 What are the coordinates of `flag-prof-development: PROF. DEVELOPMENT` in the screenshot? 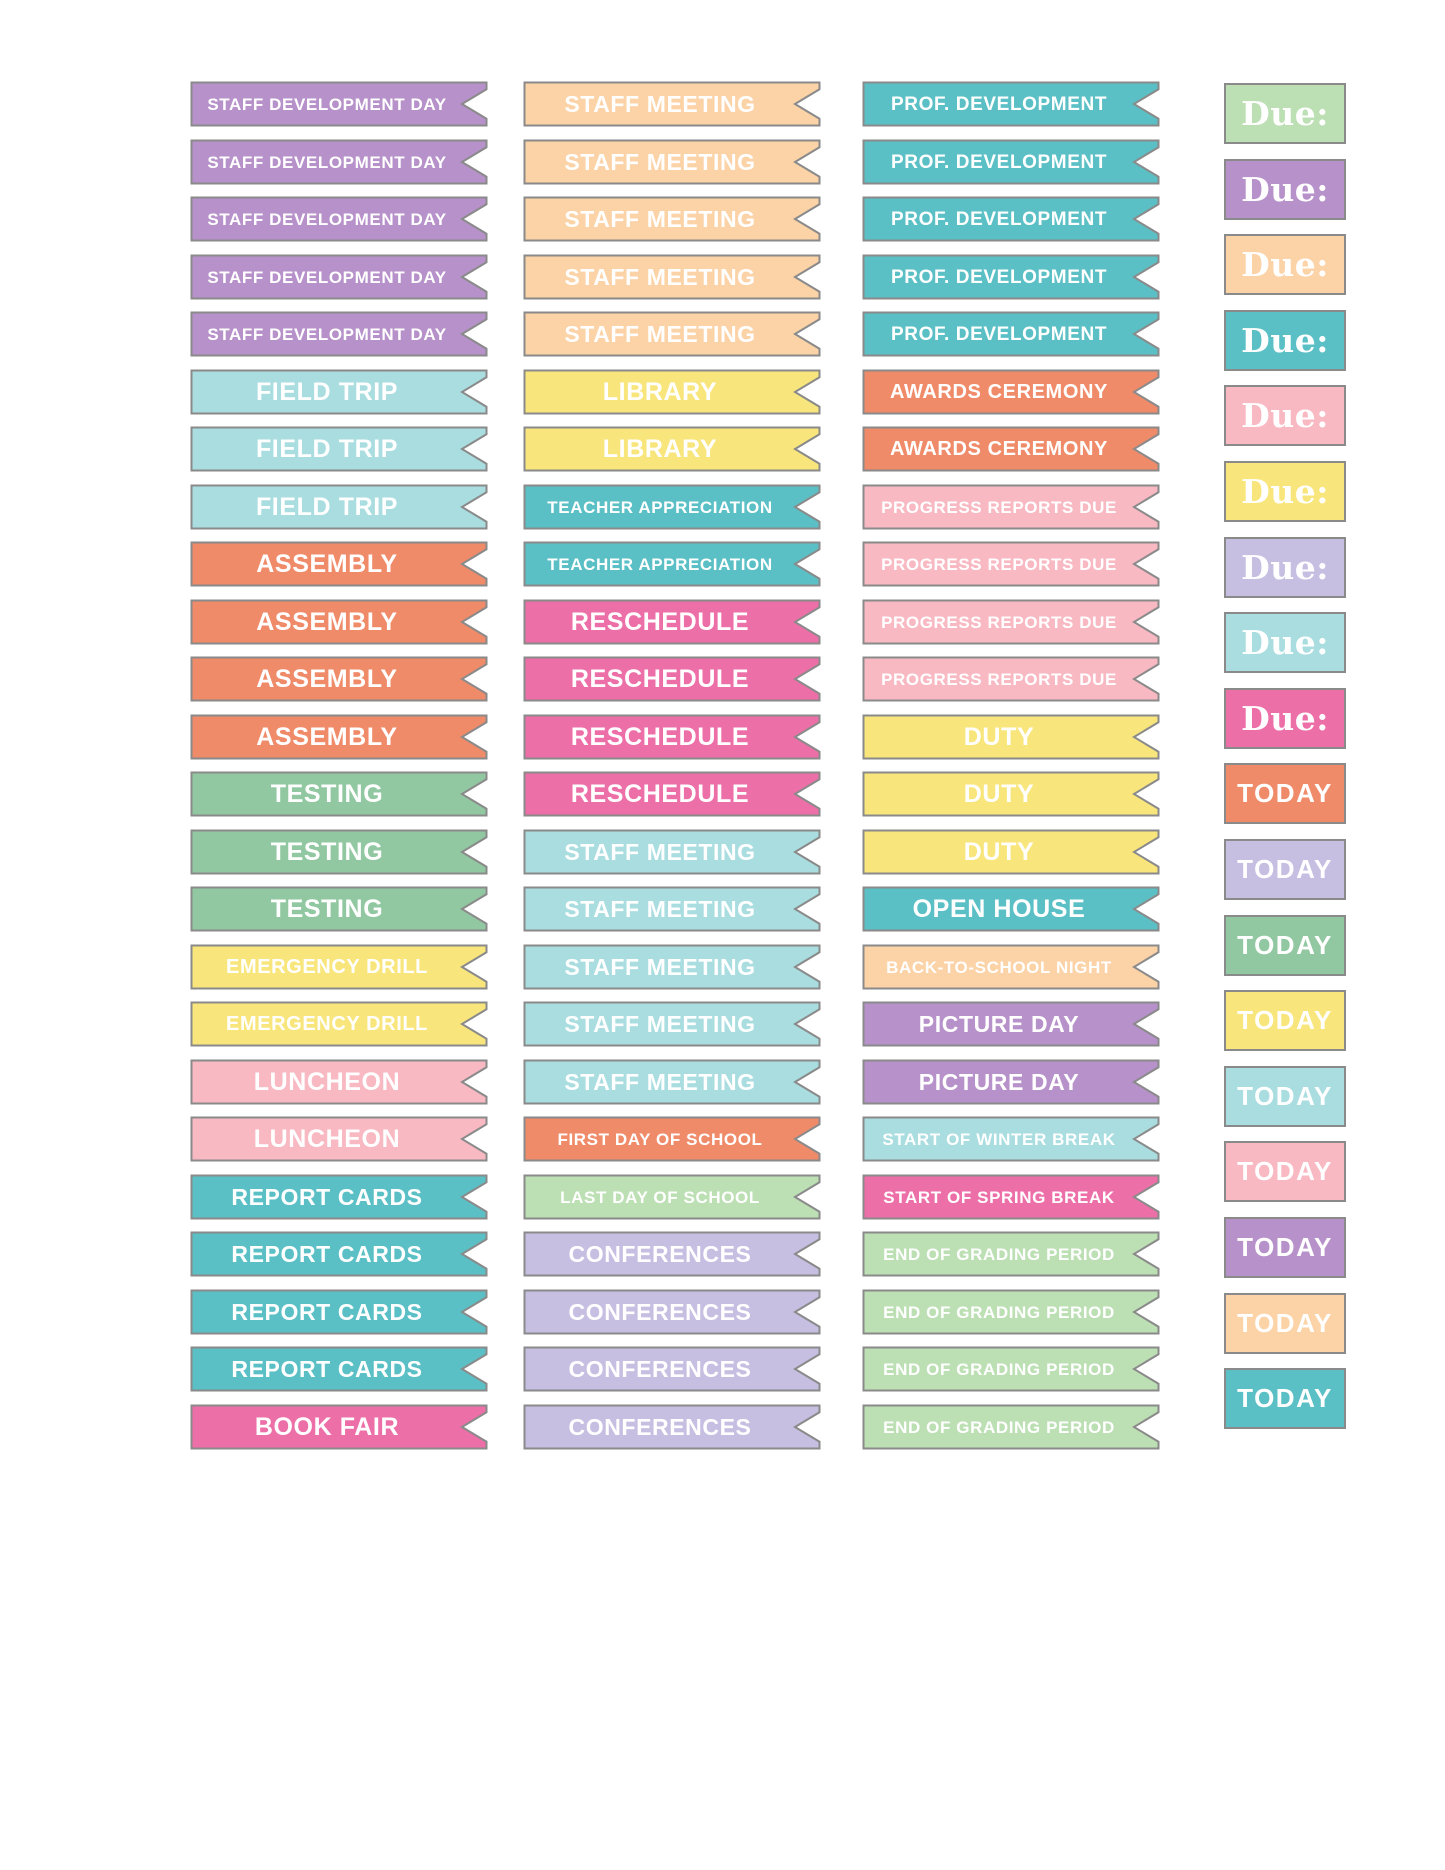 It's located at (1011, 219).